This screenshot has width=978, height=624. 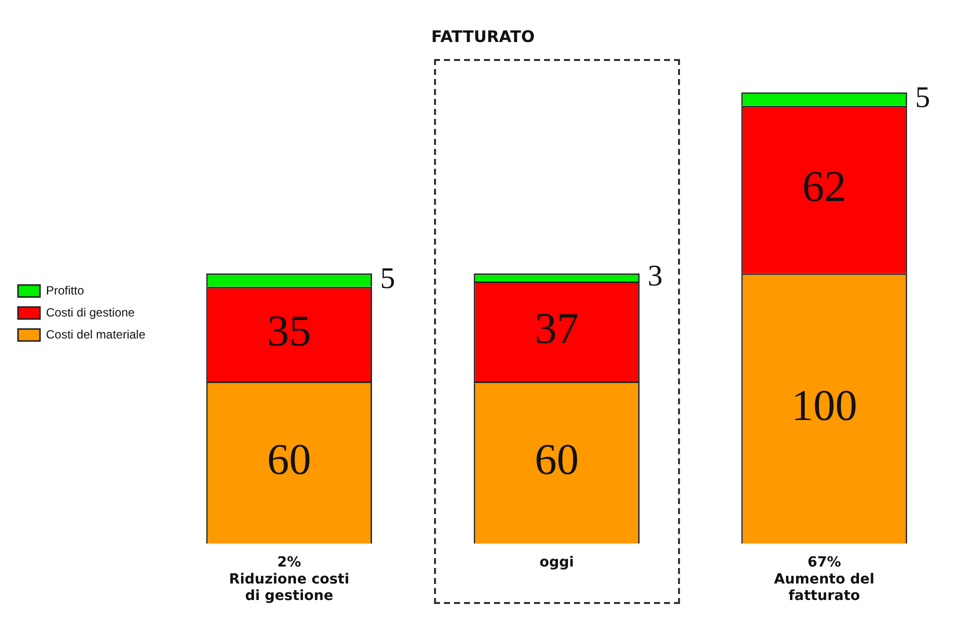 What do you see at coordinates (824, 405) in the screenshot?
I see `data-label: 100` at bounding box center [824, 405].